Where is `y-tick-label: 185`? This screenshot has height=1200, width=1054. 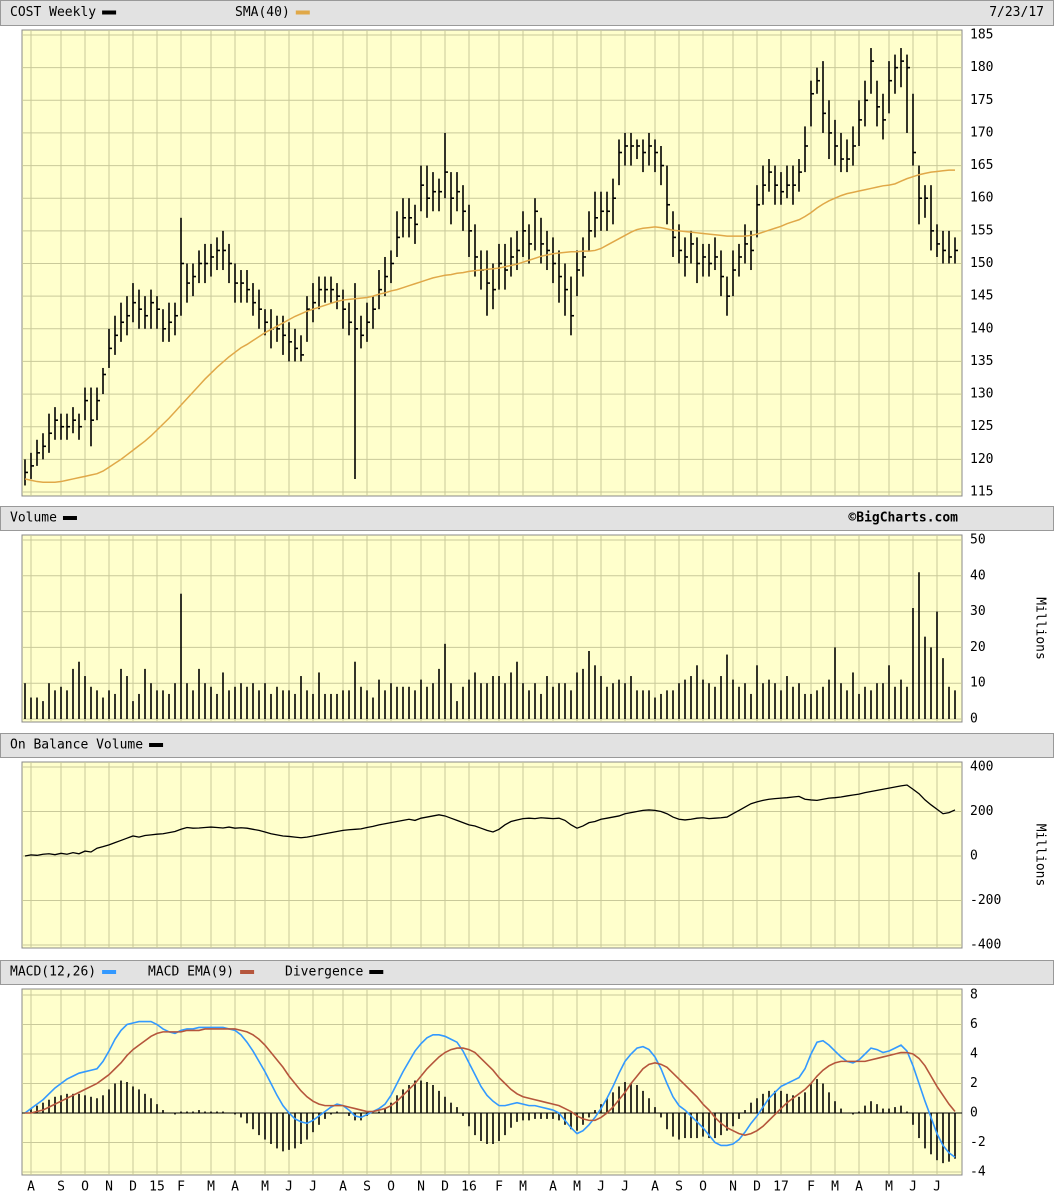
y-tick-label: 185 is located at coordinates (981, 35).